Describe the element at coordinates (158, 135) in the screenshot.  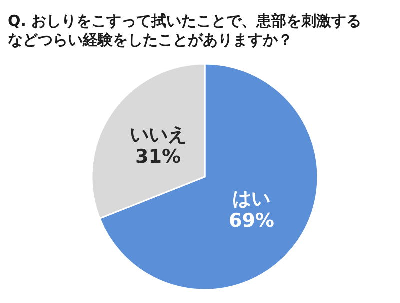
I see `slice-label: いいえ` at that location.